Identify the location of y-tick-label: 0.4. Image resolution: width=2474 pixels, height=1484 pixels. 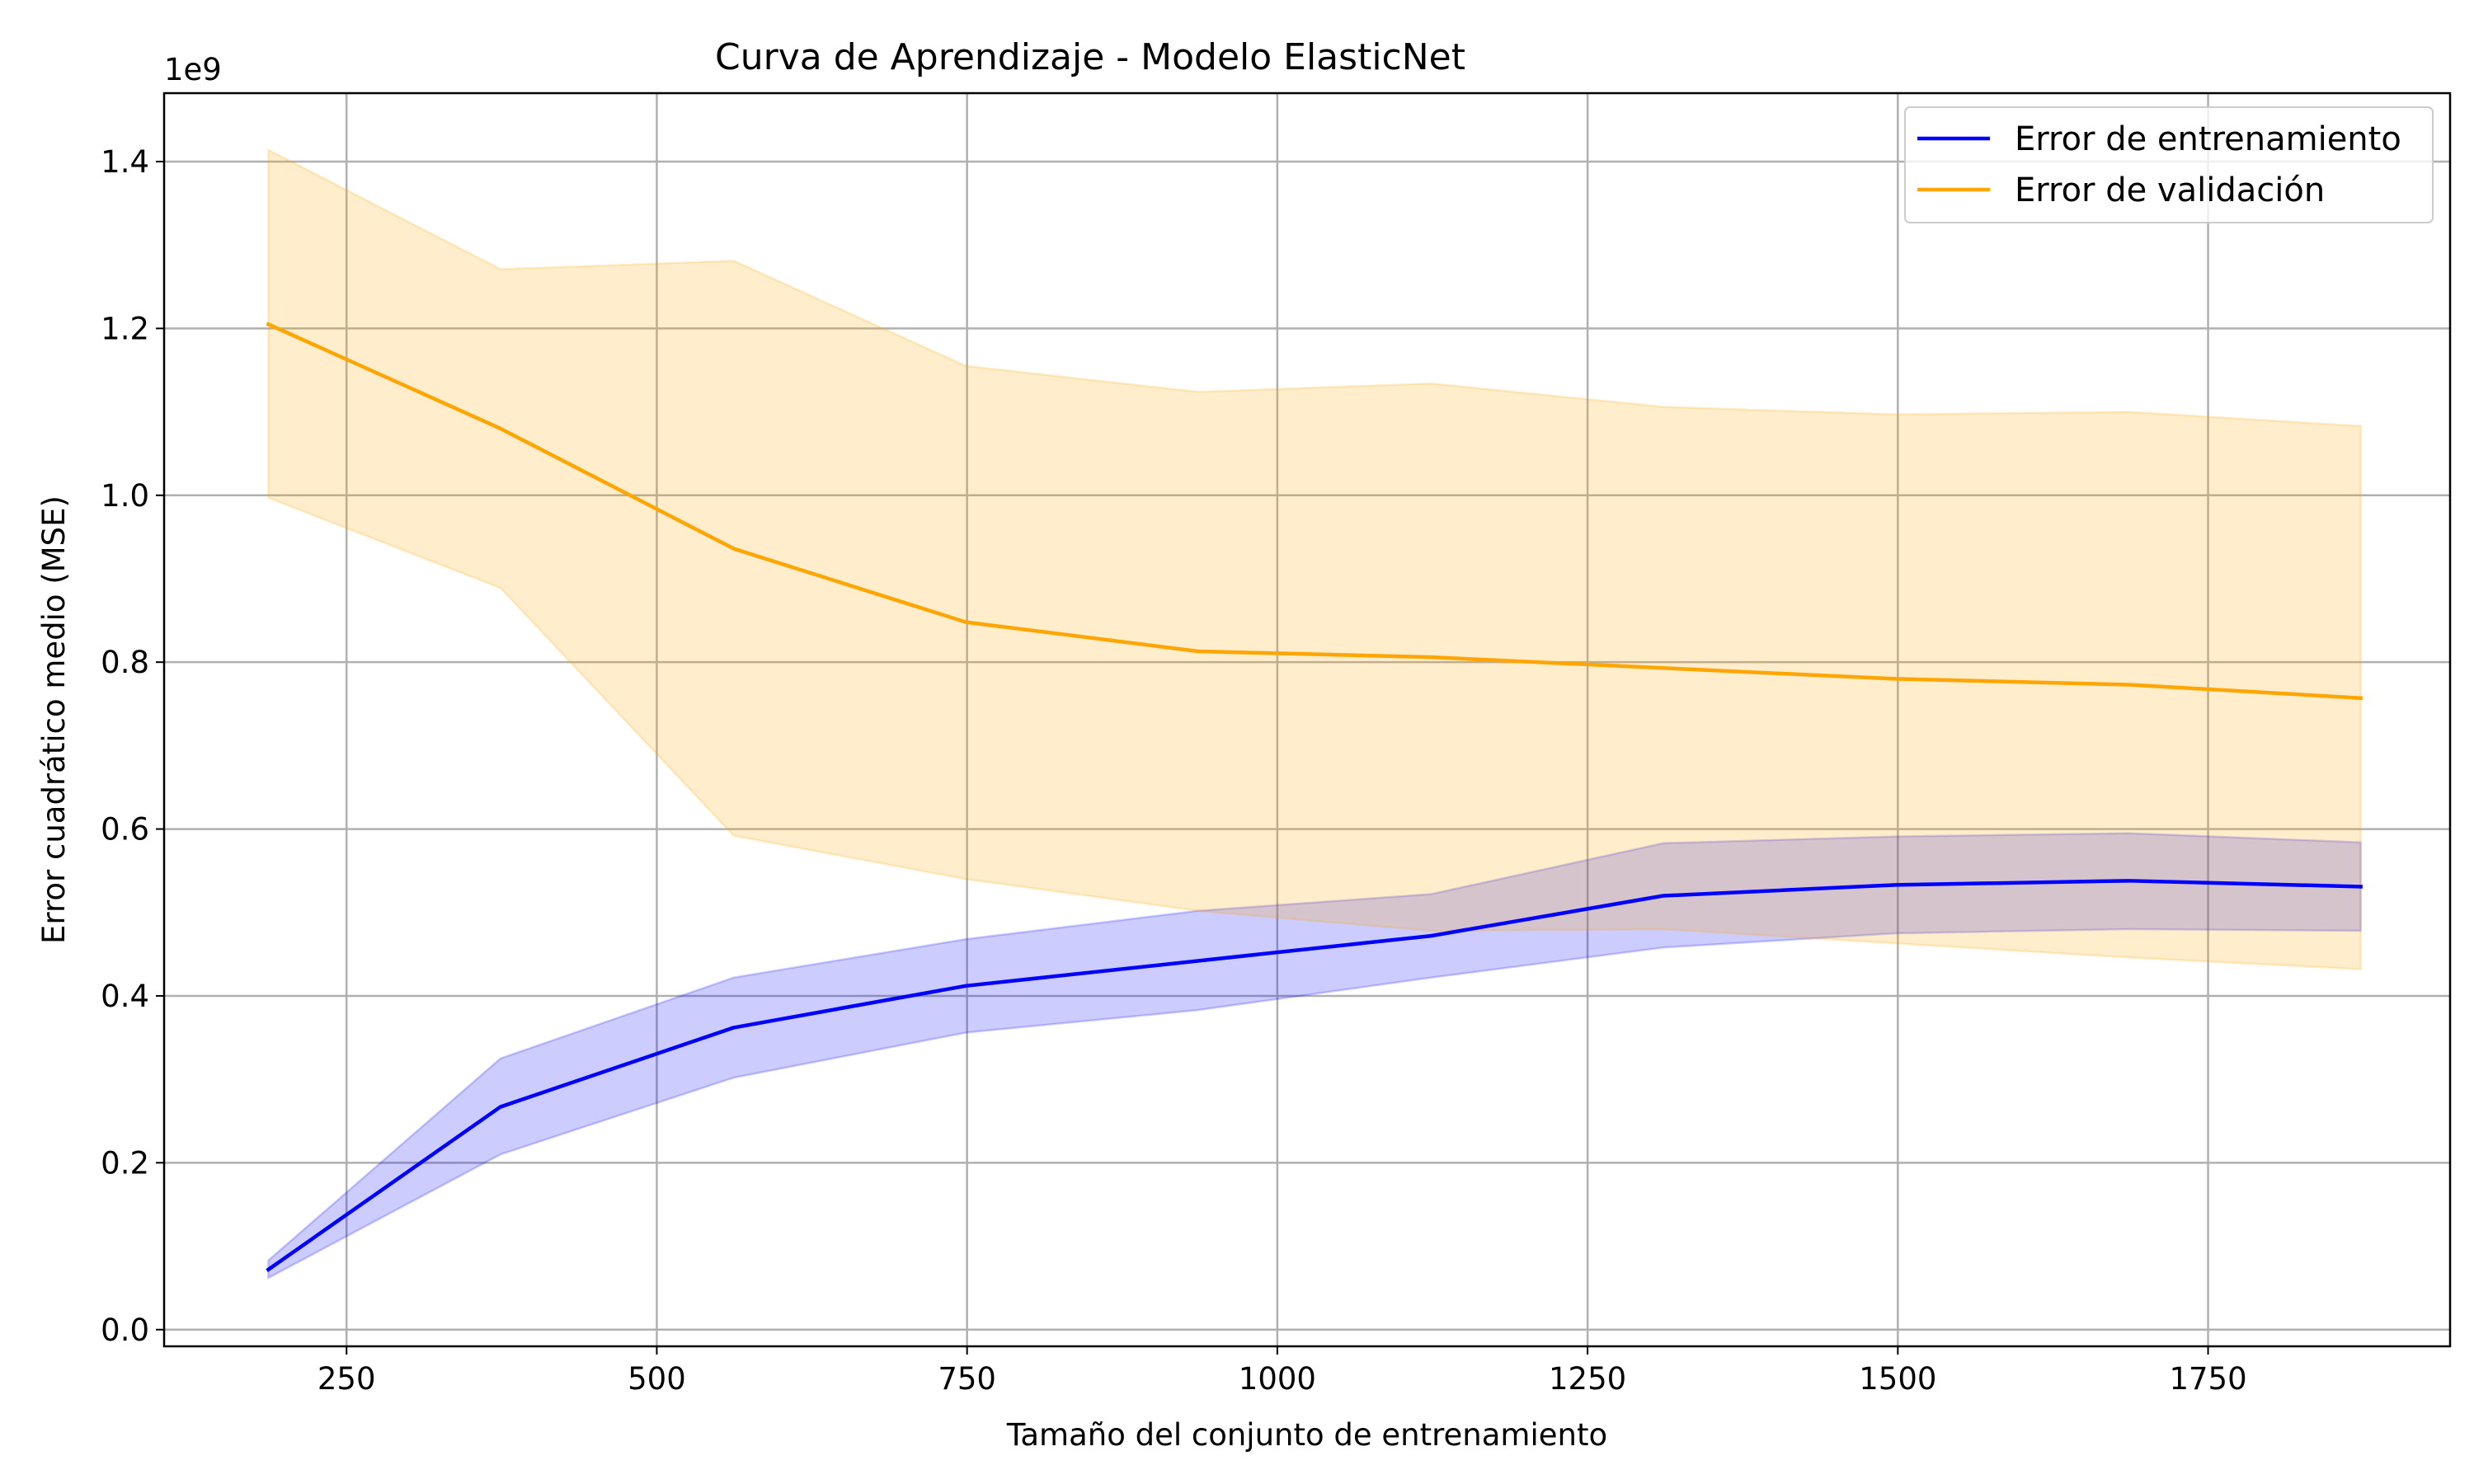
(125, 996).